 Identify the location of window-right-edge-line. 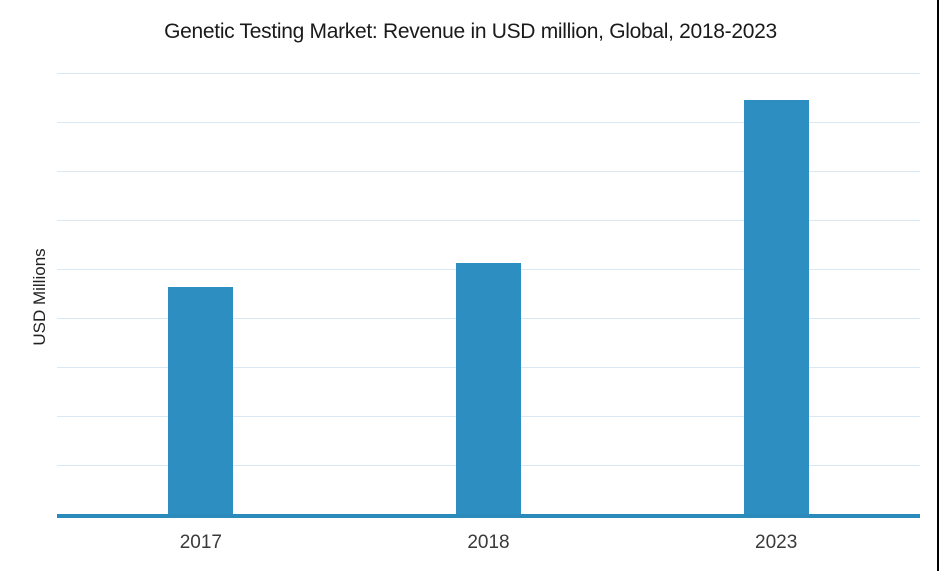
(938, 285).